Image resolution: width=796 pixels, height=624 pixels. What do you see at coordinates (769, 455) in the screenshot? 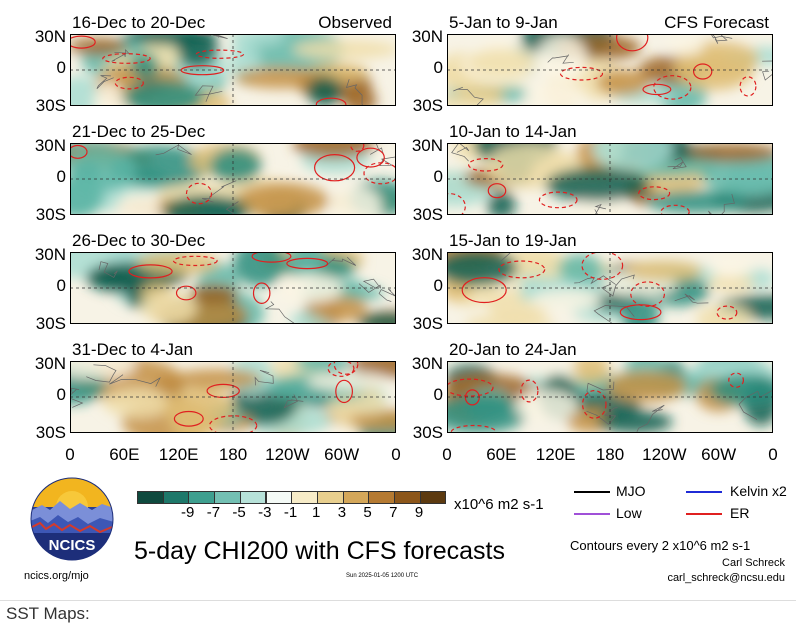
I see `x-tick-label: 0` at bounding box center [769, 455].